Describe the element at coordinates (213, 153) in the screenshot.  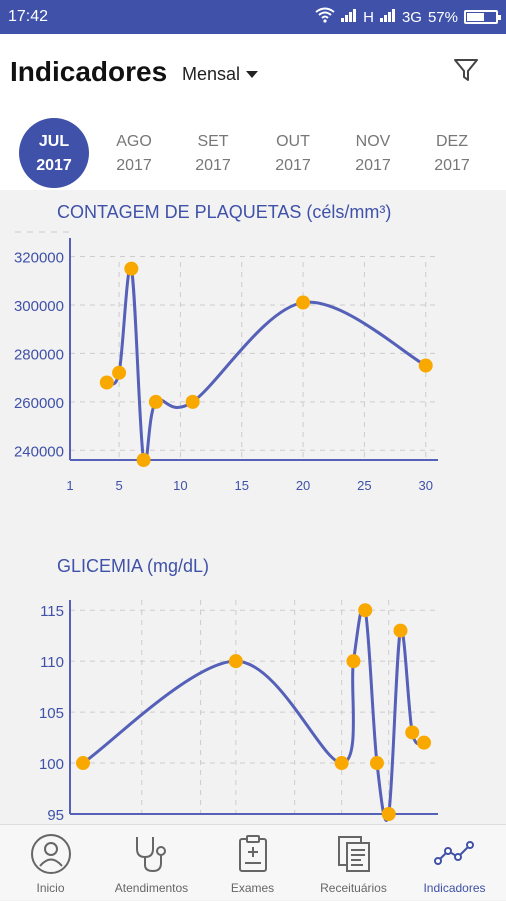
I see `month-set: SET 2017` at that location.